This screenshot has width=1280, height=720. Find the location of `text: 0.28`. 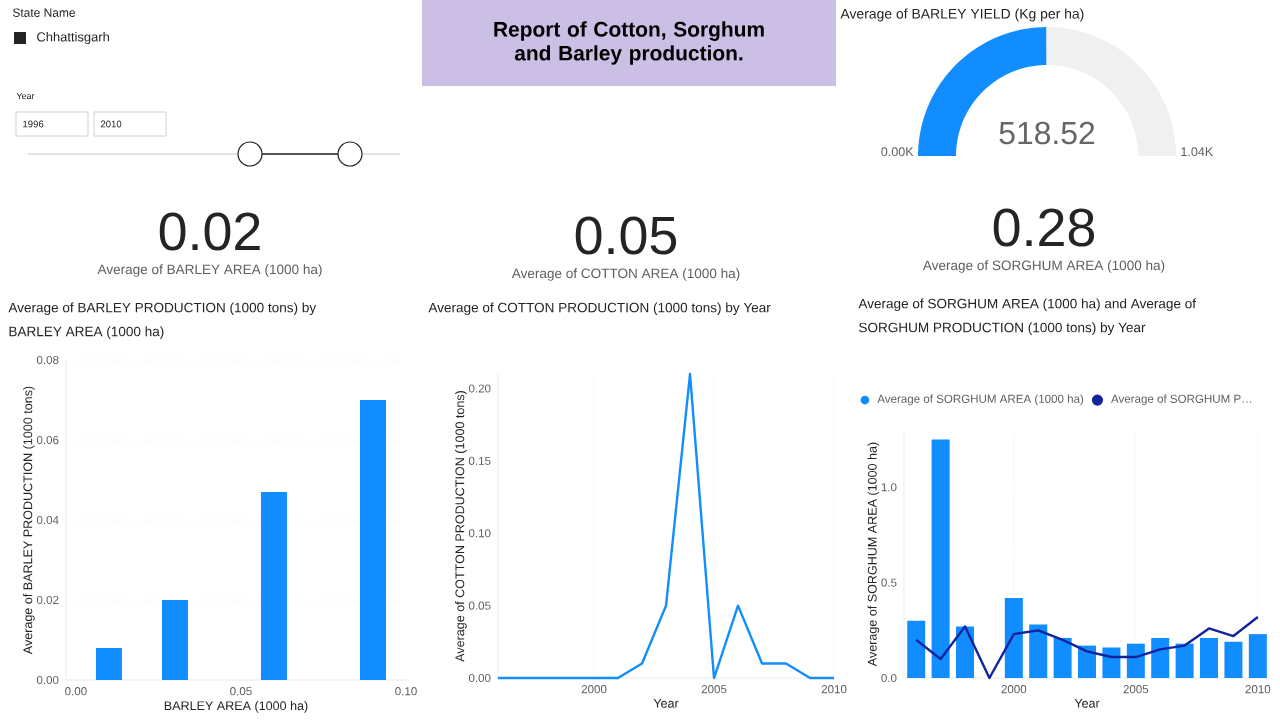

text: 0.28 is located at coordinates (1044, 227).